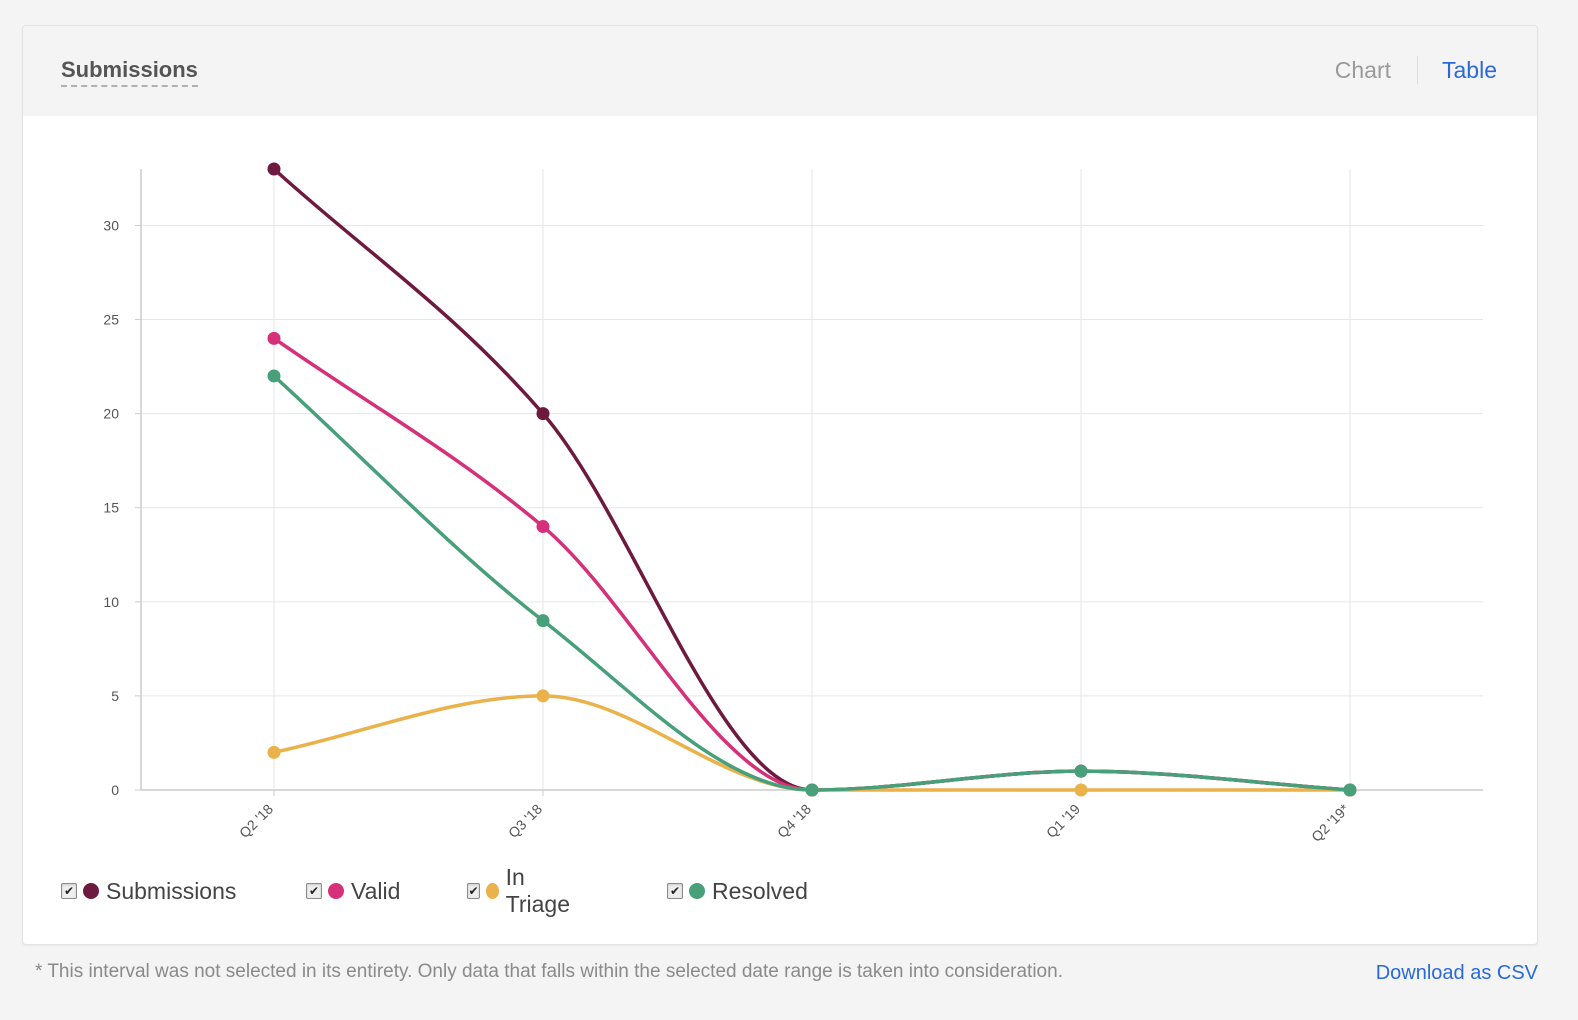 This screenshot has width=1578, height=1020. I want to click on legend-item-resolved: ✔ Resolved, so click(737, 891).